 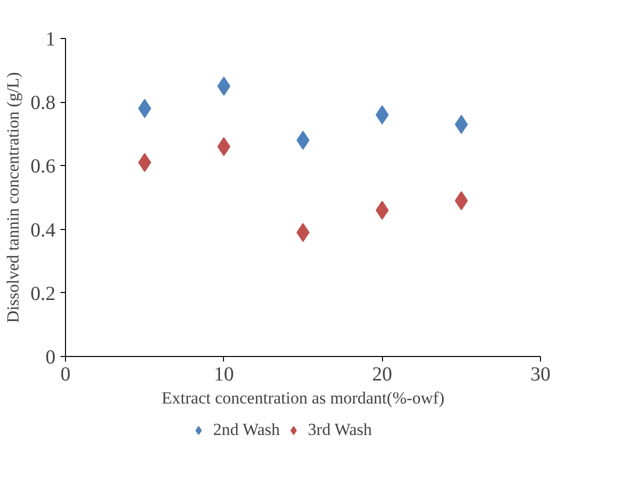 I want to click on y-tick-label: 0.6, so click(x=43, y=167).